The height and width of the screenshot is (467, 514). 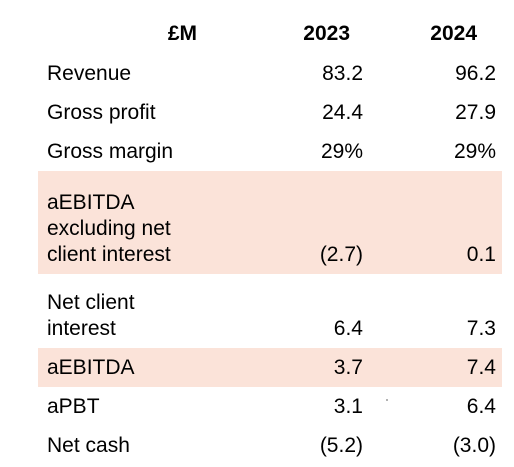 I want to click on value-2024: 0.1, so click(x=481, y=254).